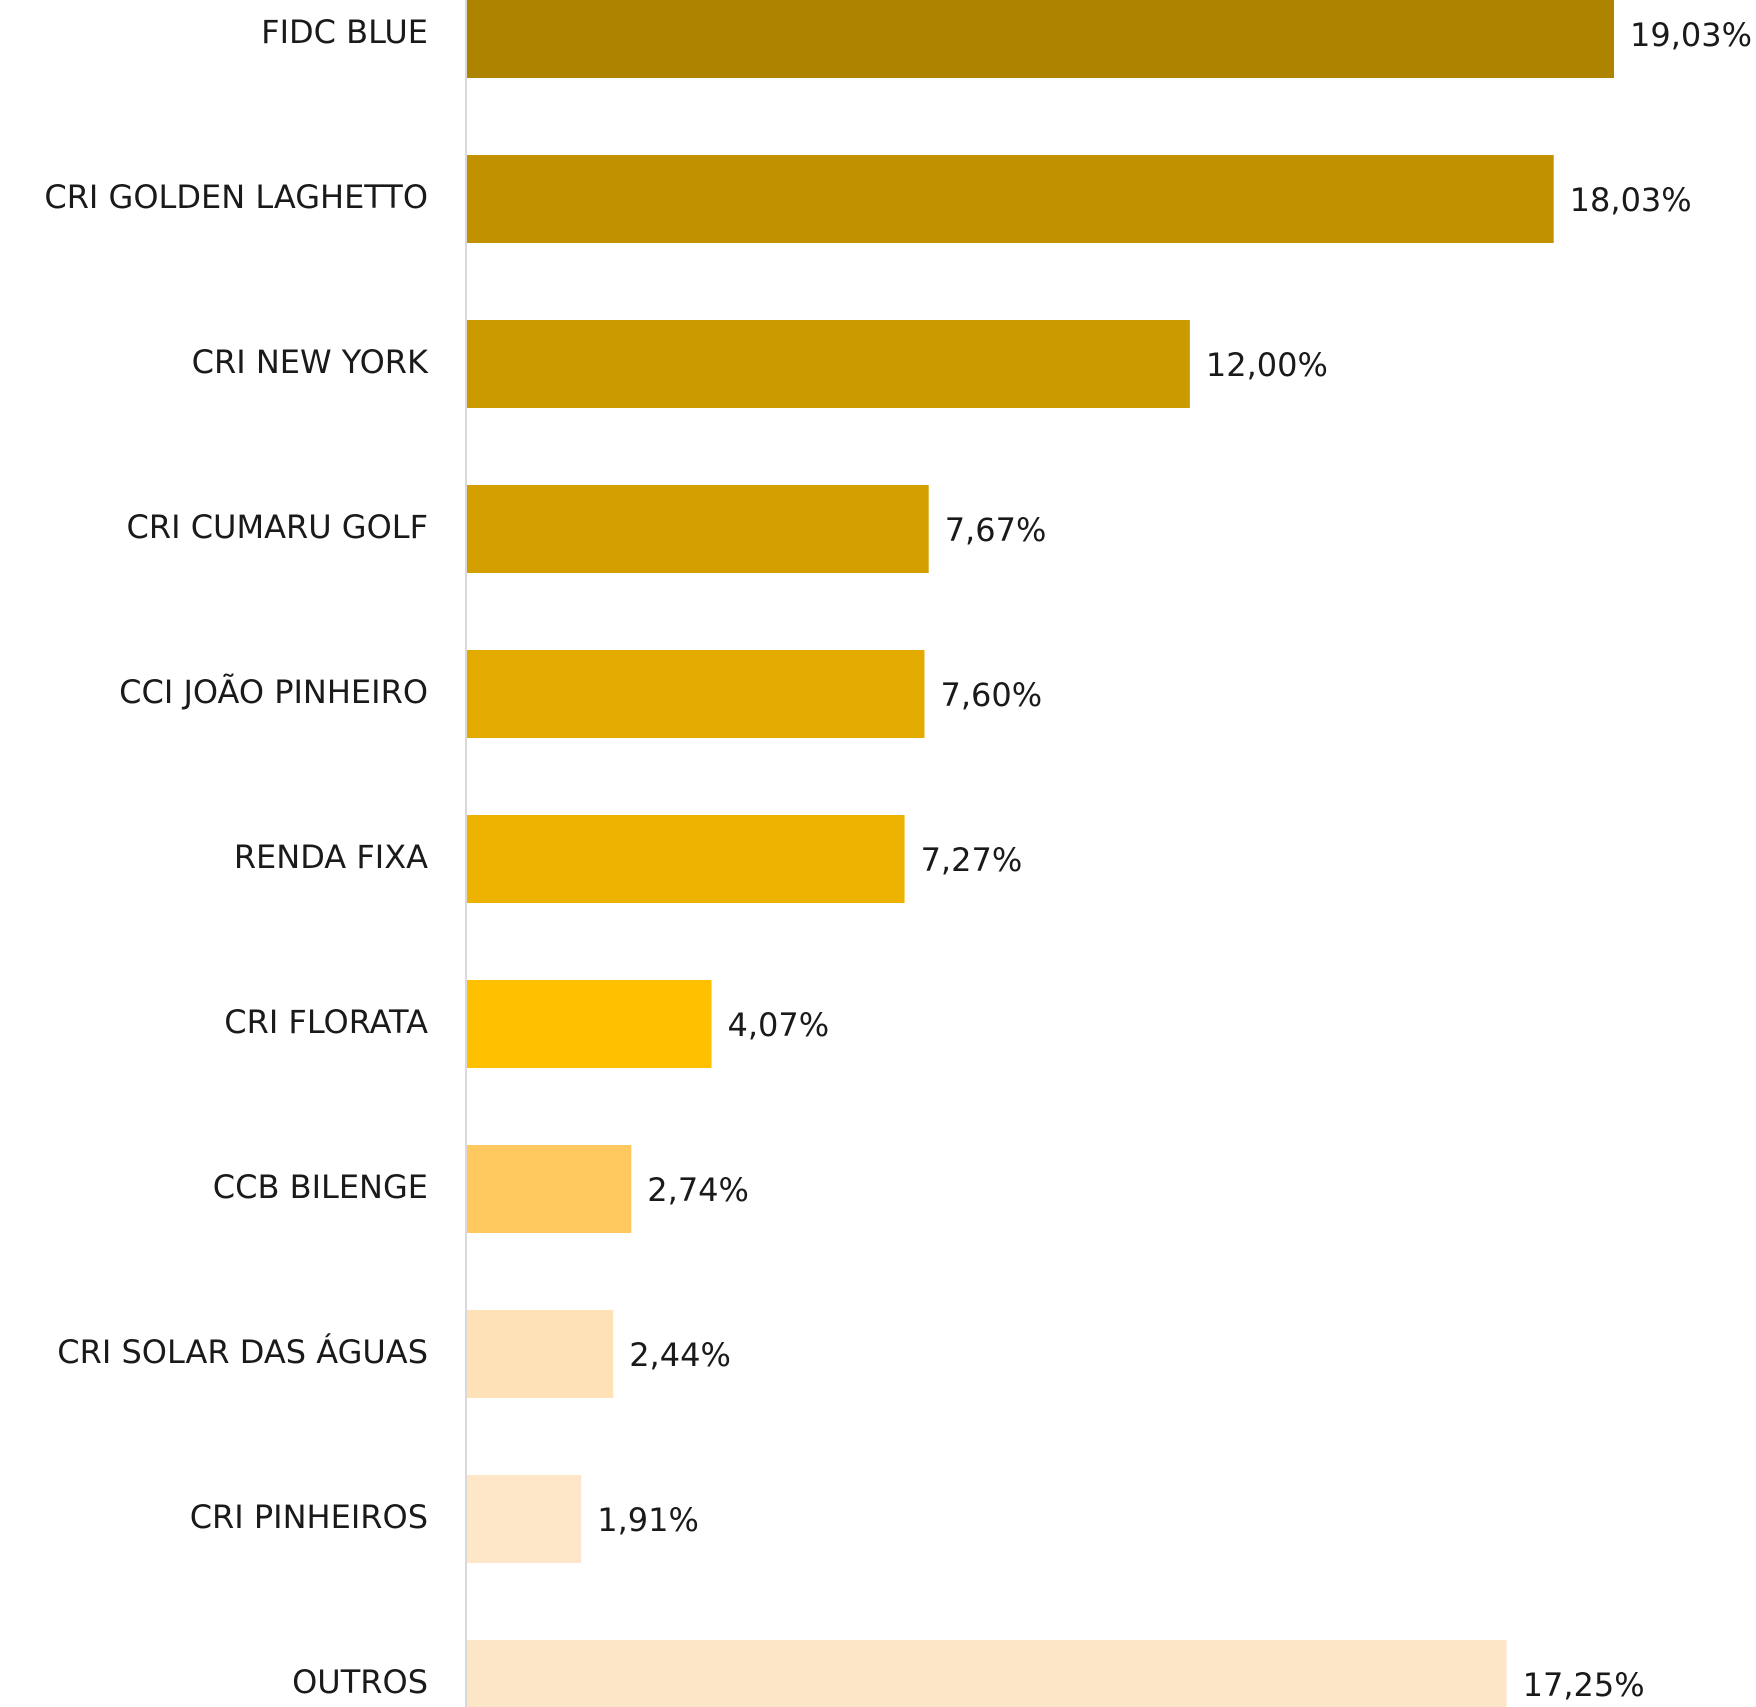 This screenshot has width=1756, height=1707. What do you see at coordinates (986, 1673) in the screenshot?
I see `bar-outros` at bounding box center [986, 1673].